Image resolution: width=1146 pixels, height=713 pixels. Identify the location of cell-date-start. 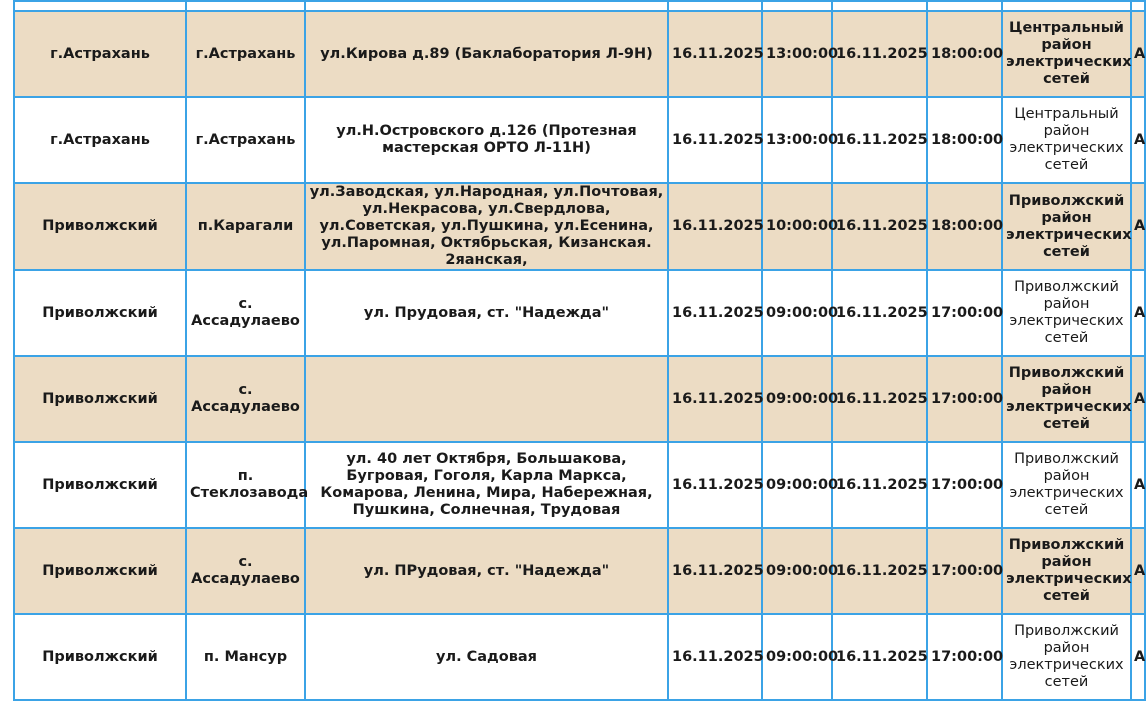
(715, 6).